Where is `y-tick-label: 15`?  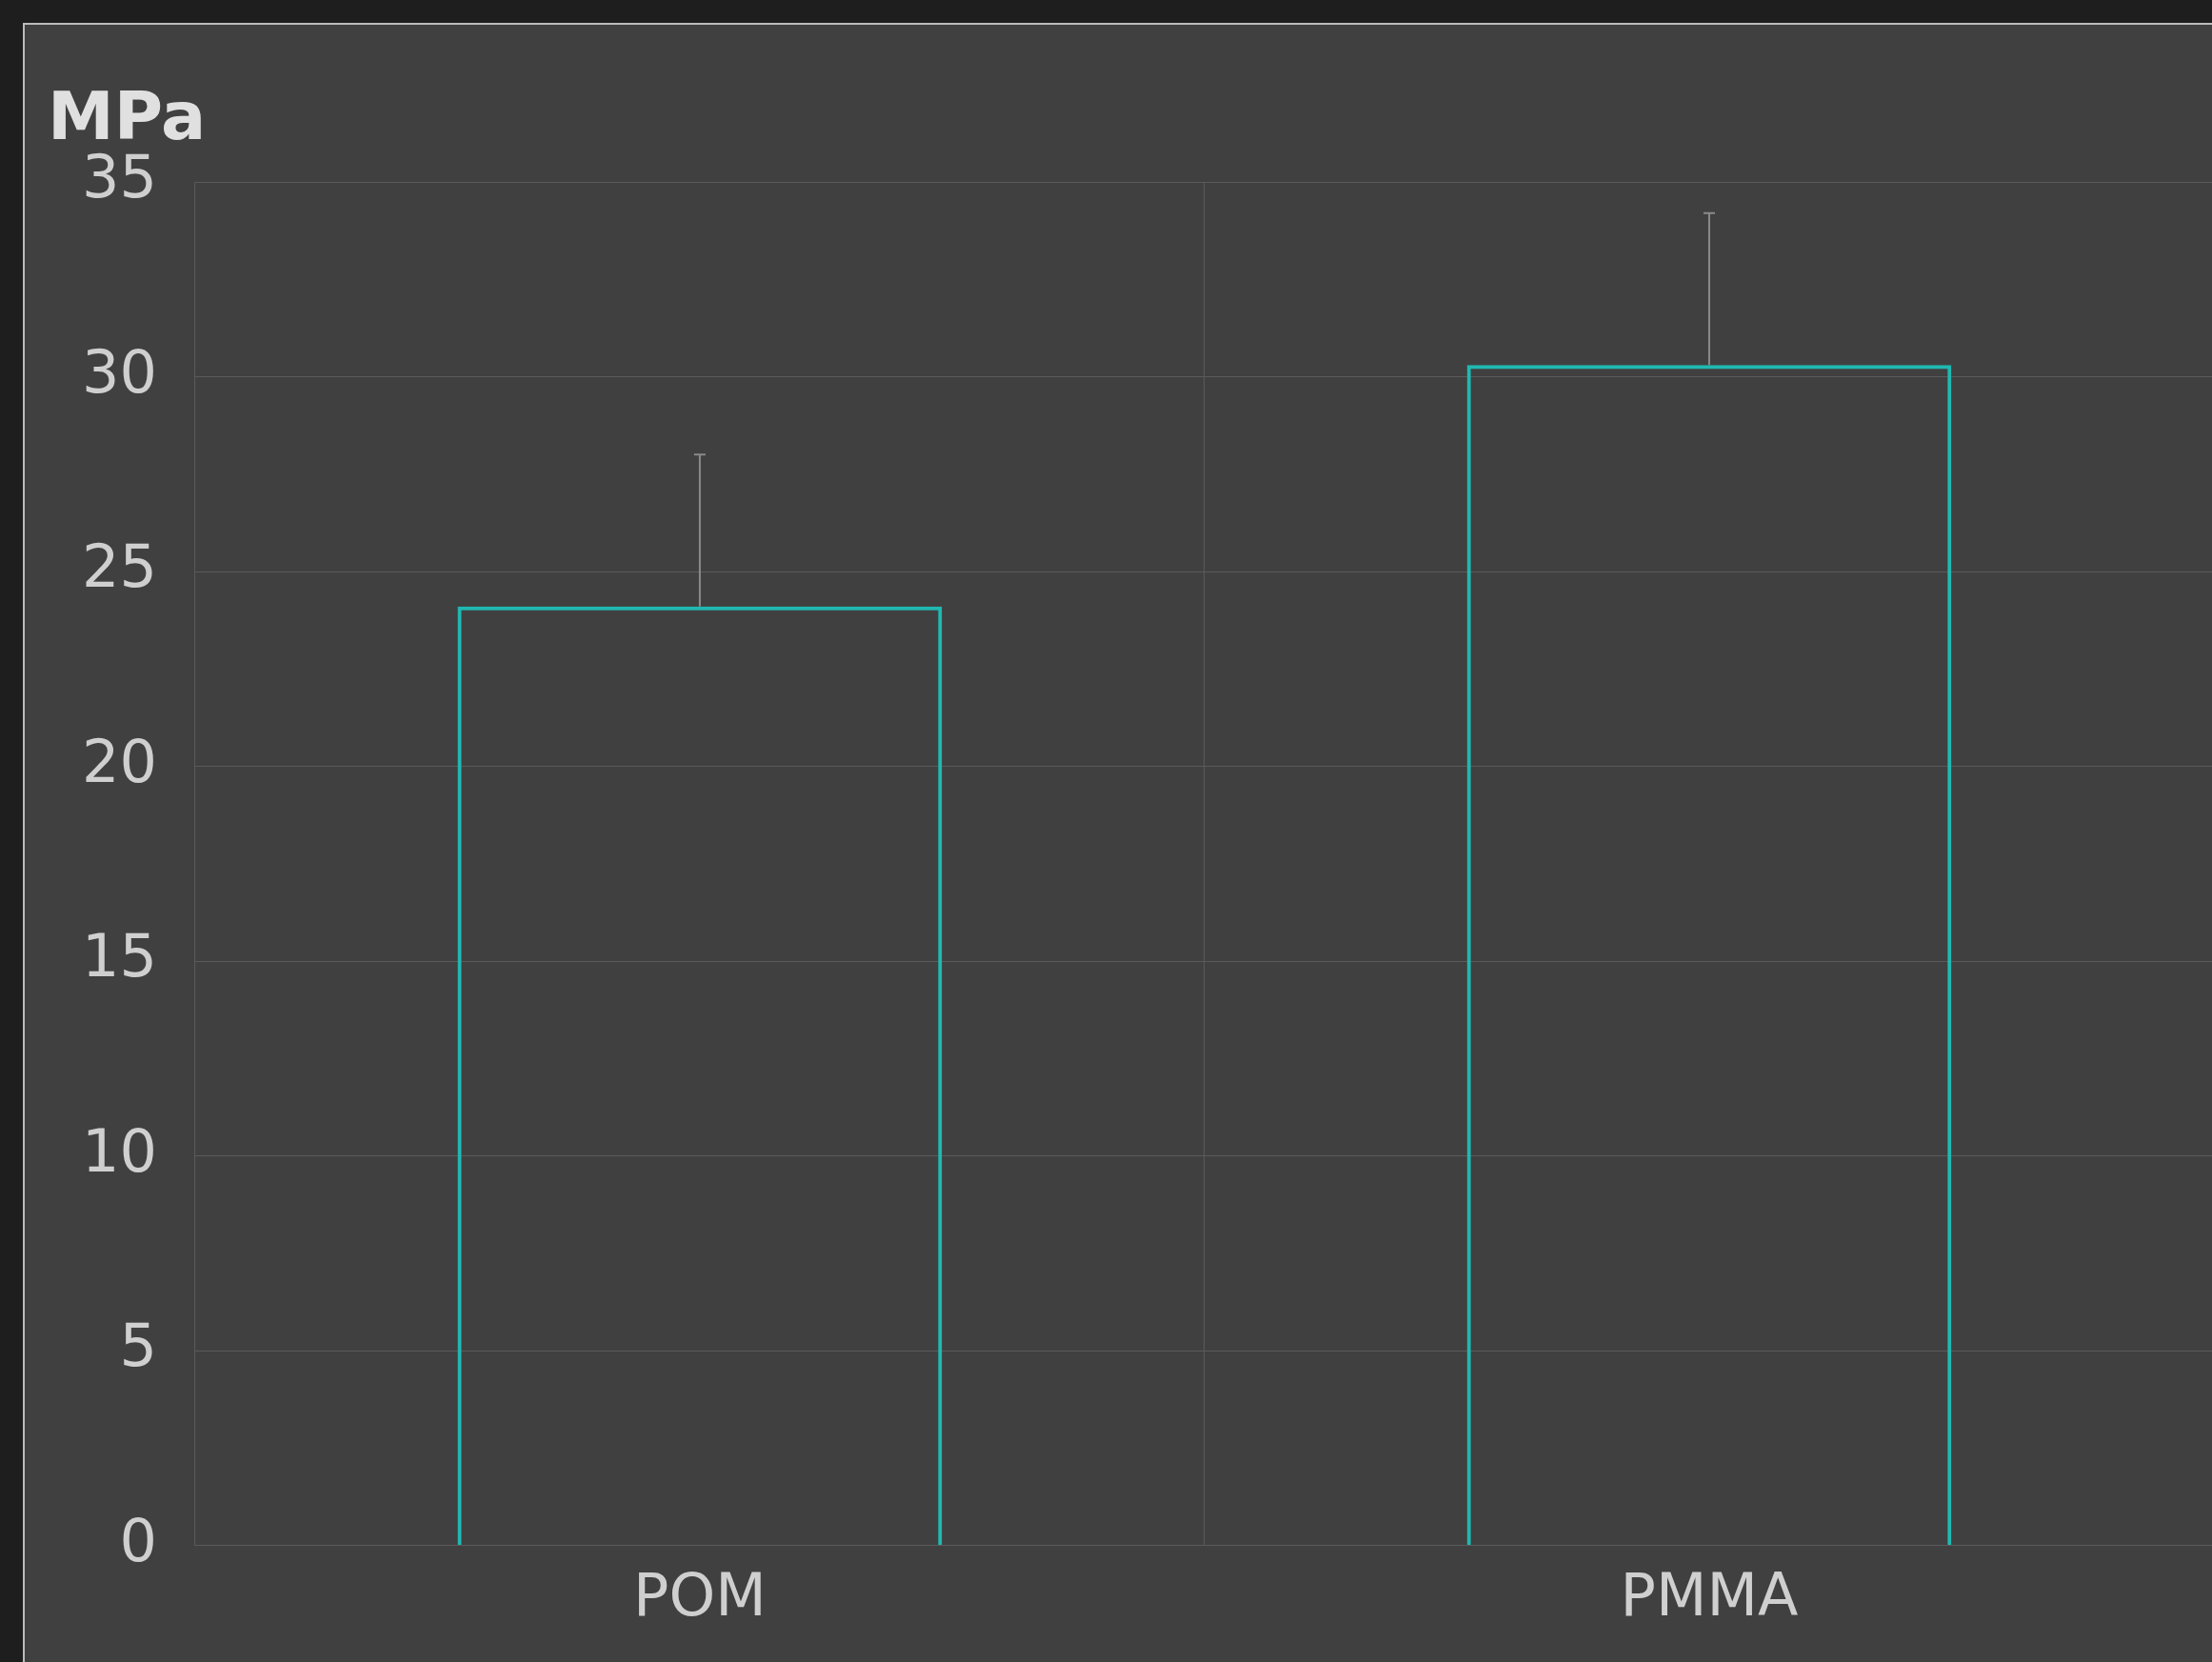 y-tick-label: 15 is located at coordinates (119, 956).